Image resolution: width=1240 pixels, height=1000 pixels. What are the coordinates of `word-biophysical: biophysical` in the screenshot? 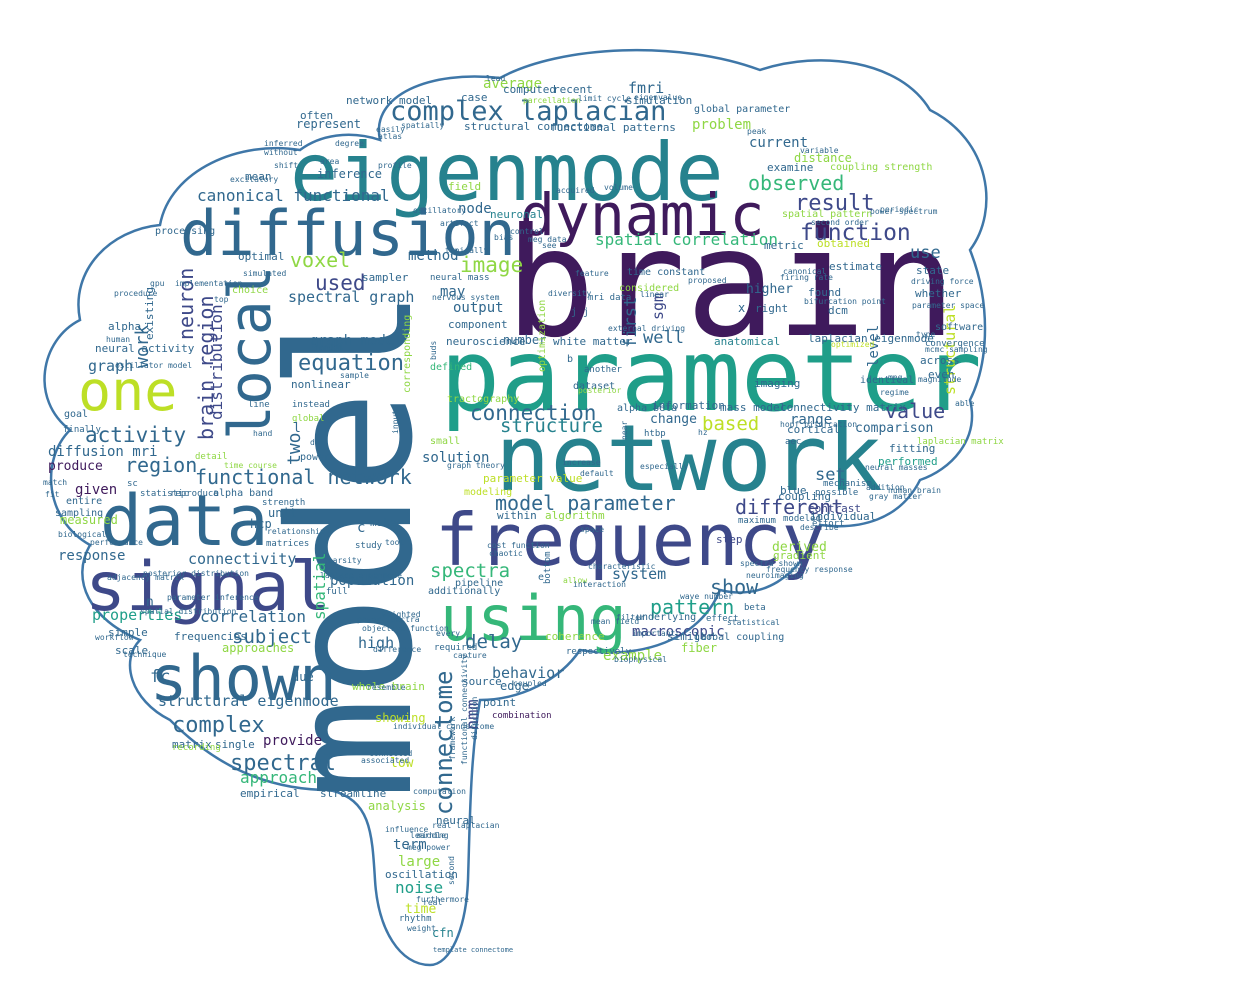 It's located at (640, 659).